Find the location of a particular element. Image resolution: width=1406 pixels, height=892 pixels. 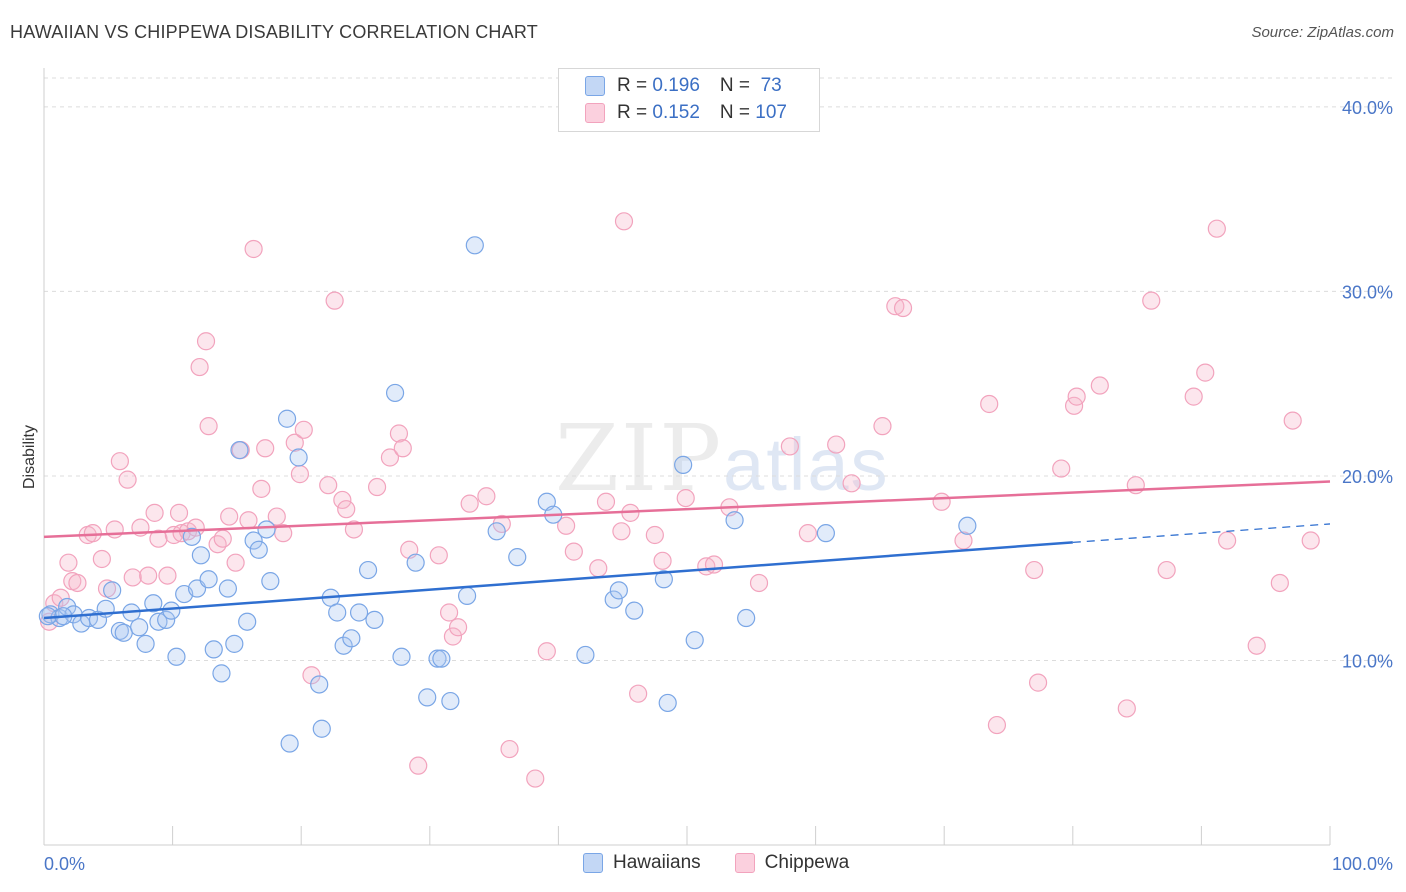

legend-label-chippewa: Chippewa is located at coordinates (807, 862).